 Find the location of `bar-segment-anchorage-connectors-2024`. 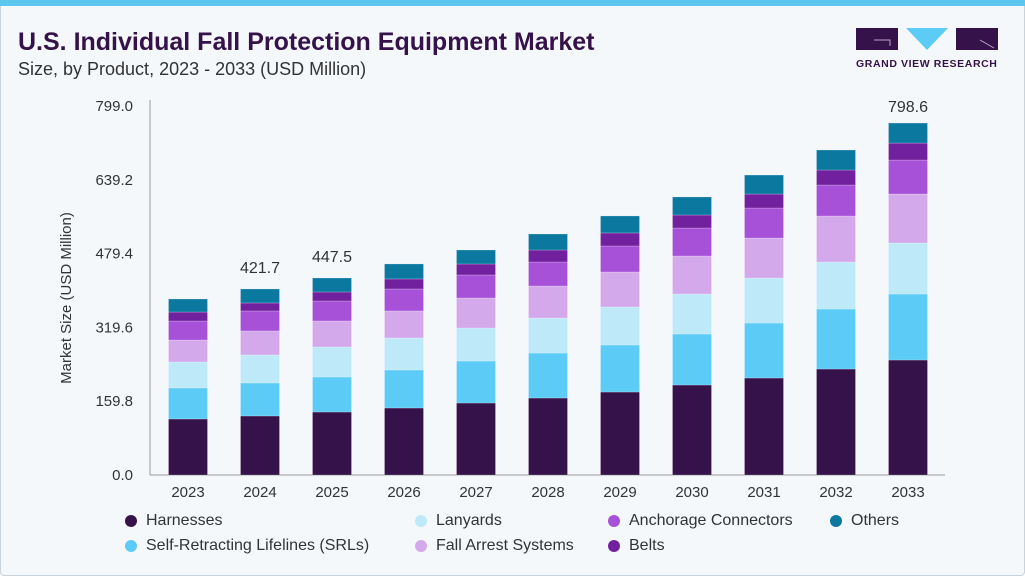

bar-segment-anchorage-connectors-2024 is located at coordinates (260, 321).